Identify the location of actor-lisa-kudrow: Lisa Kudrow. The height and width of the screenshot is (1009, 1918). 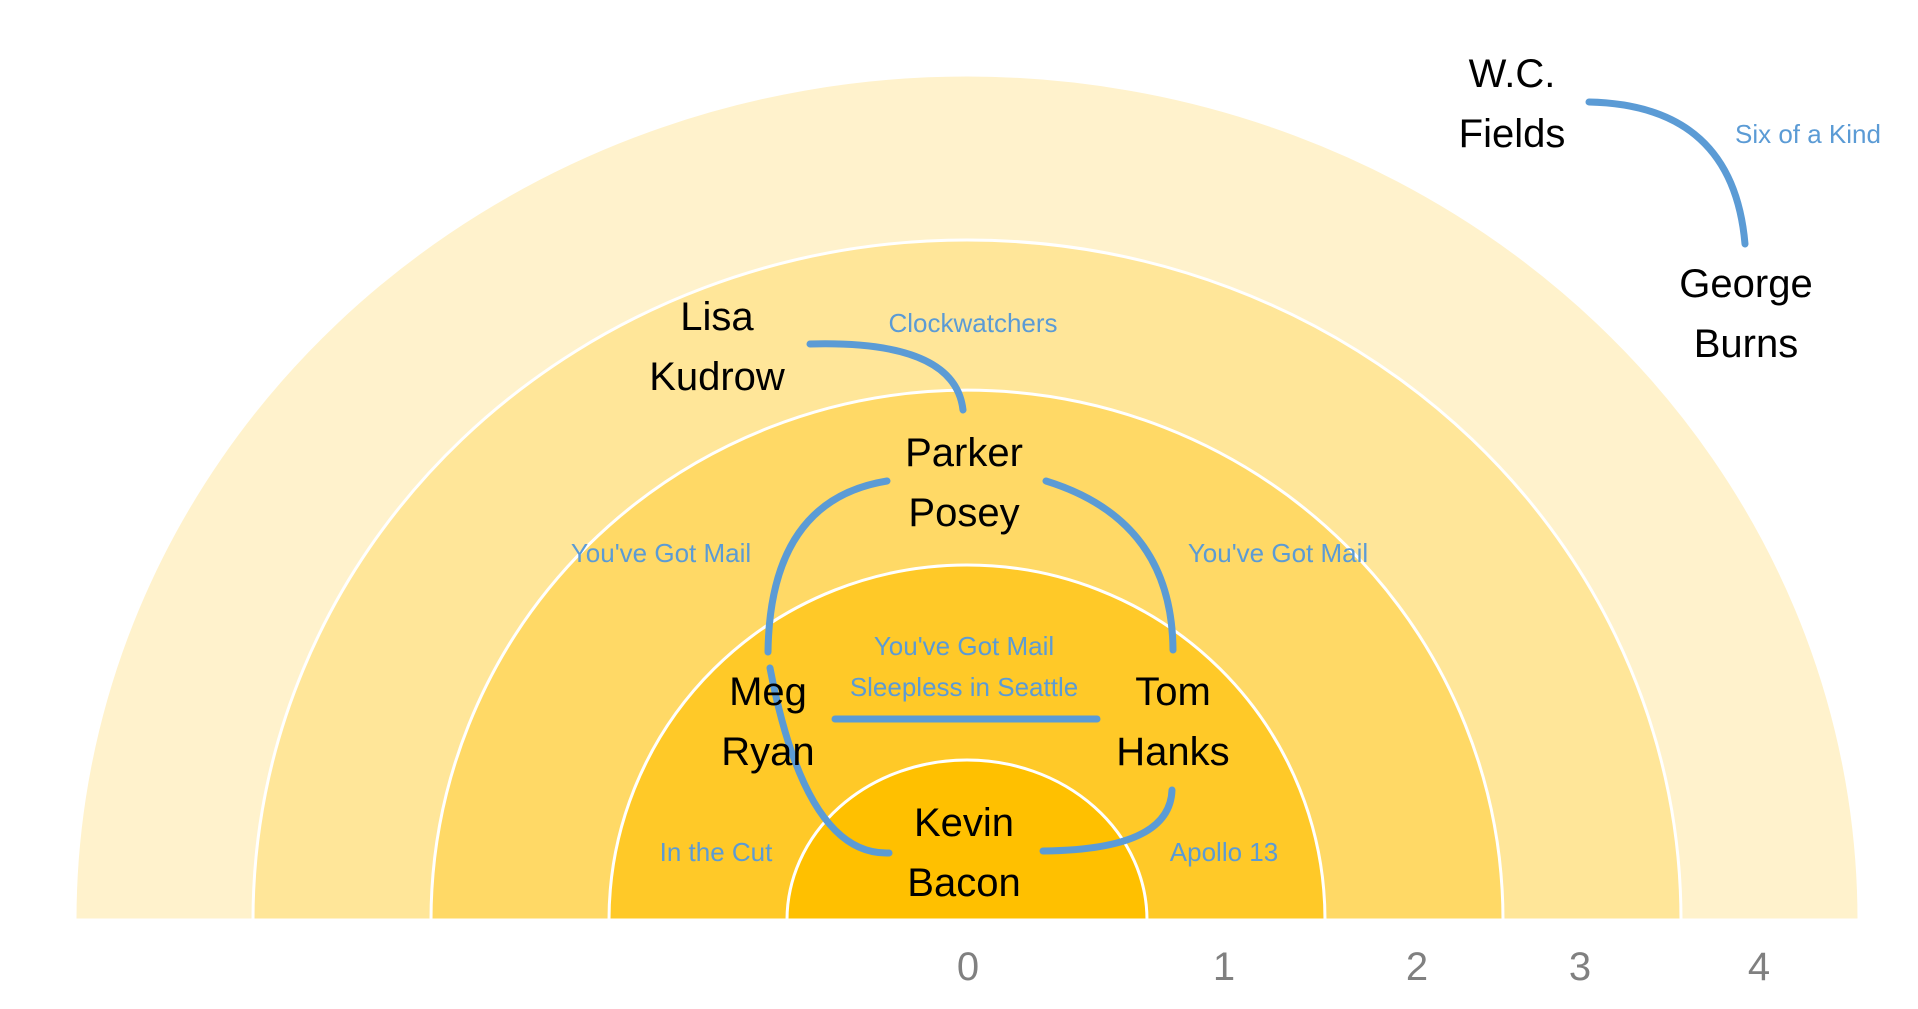
(717, 347).